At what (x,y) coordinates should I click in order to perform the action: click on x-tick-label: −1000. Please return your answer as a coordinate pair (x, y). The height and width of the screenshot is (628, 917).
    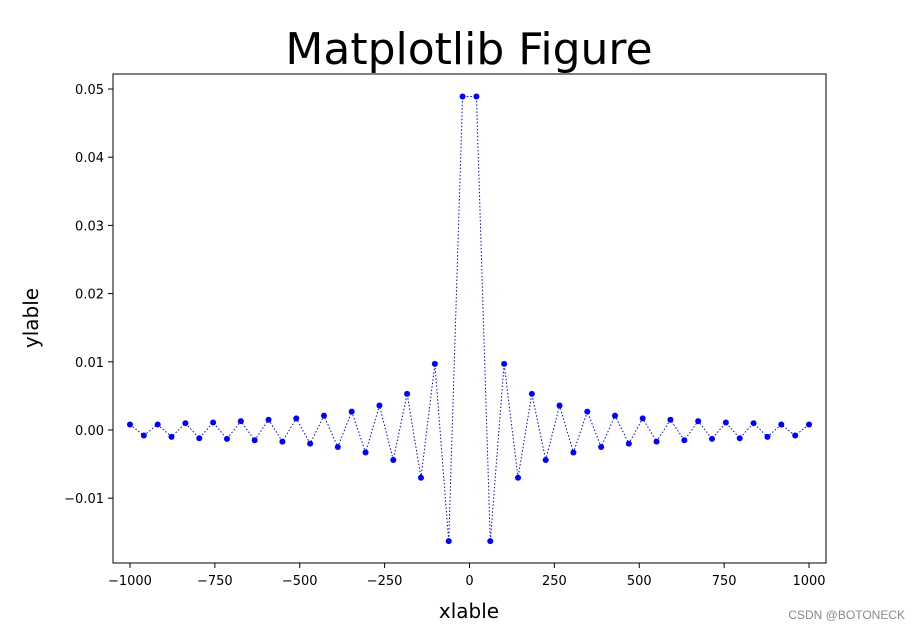
    Looking at the image, I should click on (130, 581).